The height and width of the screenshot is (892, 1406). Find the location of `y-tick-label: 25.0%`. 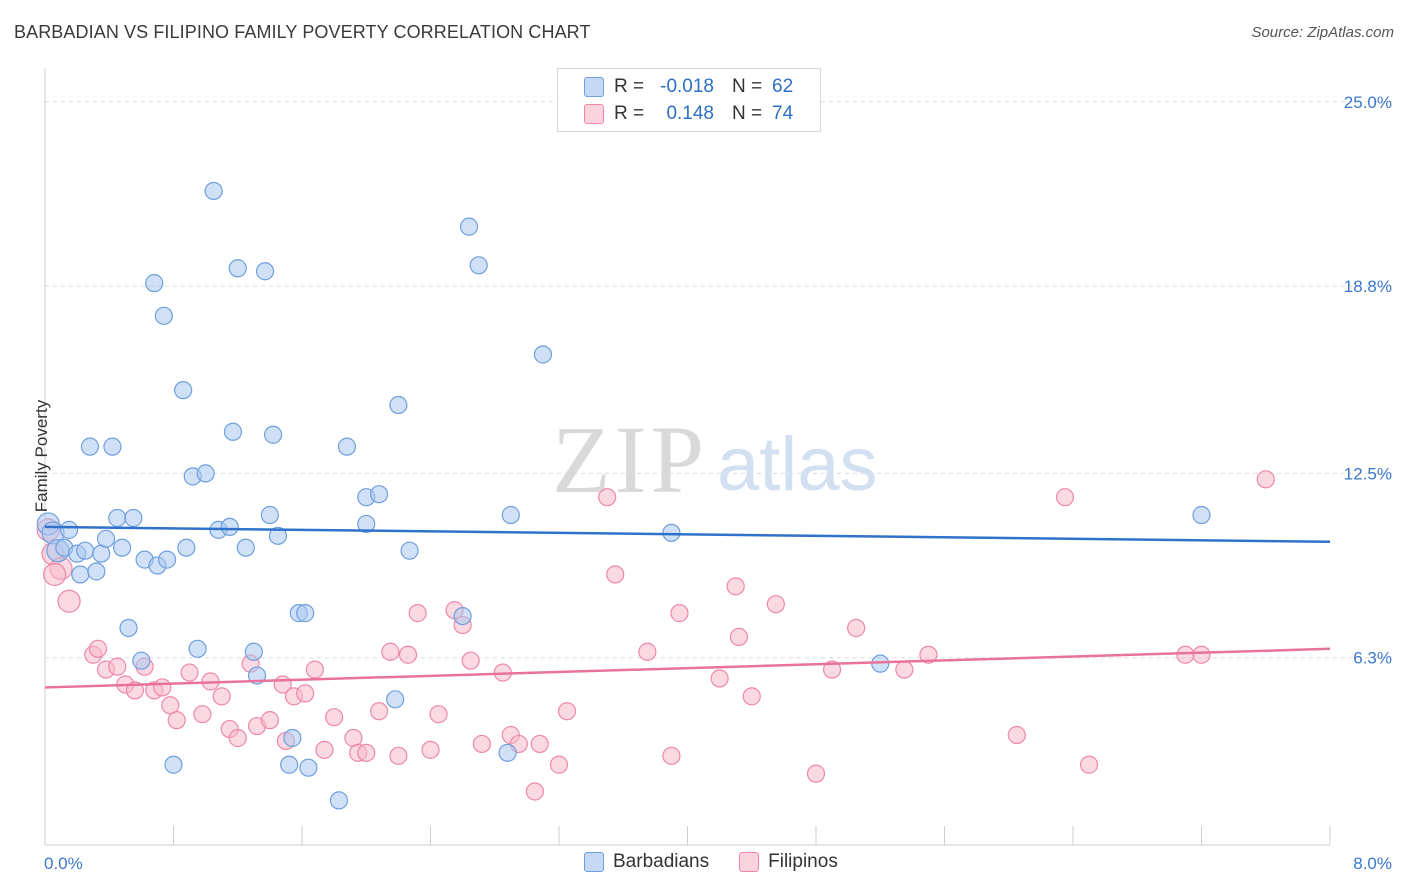

y-tick-label: 25.0% is located at coordinates (1368, 102).